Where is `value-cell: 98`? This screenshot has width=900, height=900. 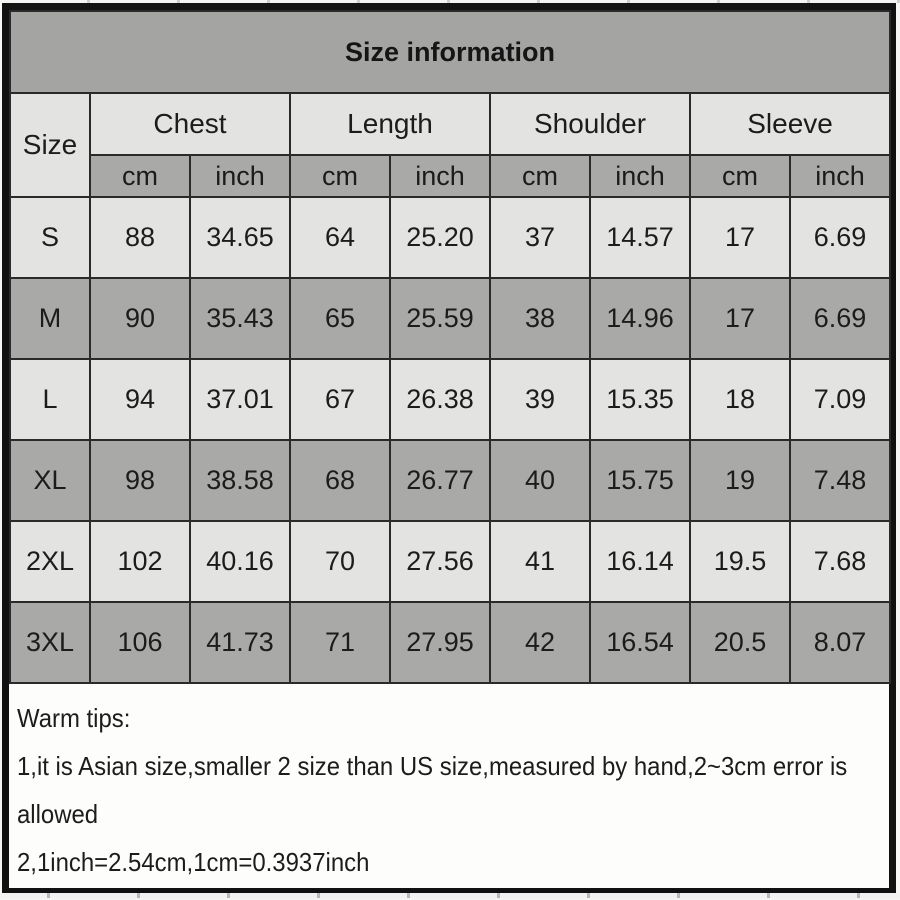
value-cell: 98 is located at coordinates (140, 480).